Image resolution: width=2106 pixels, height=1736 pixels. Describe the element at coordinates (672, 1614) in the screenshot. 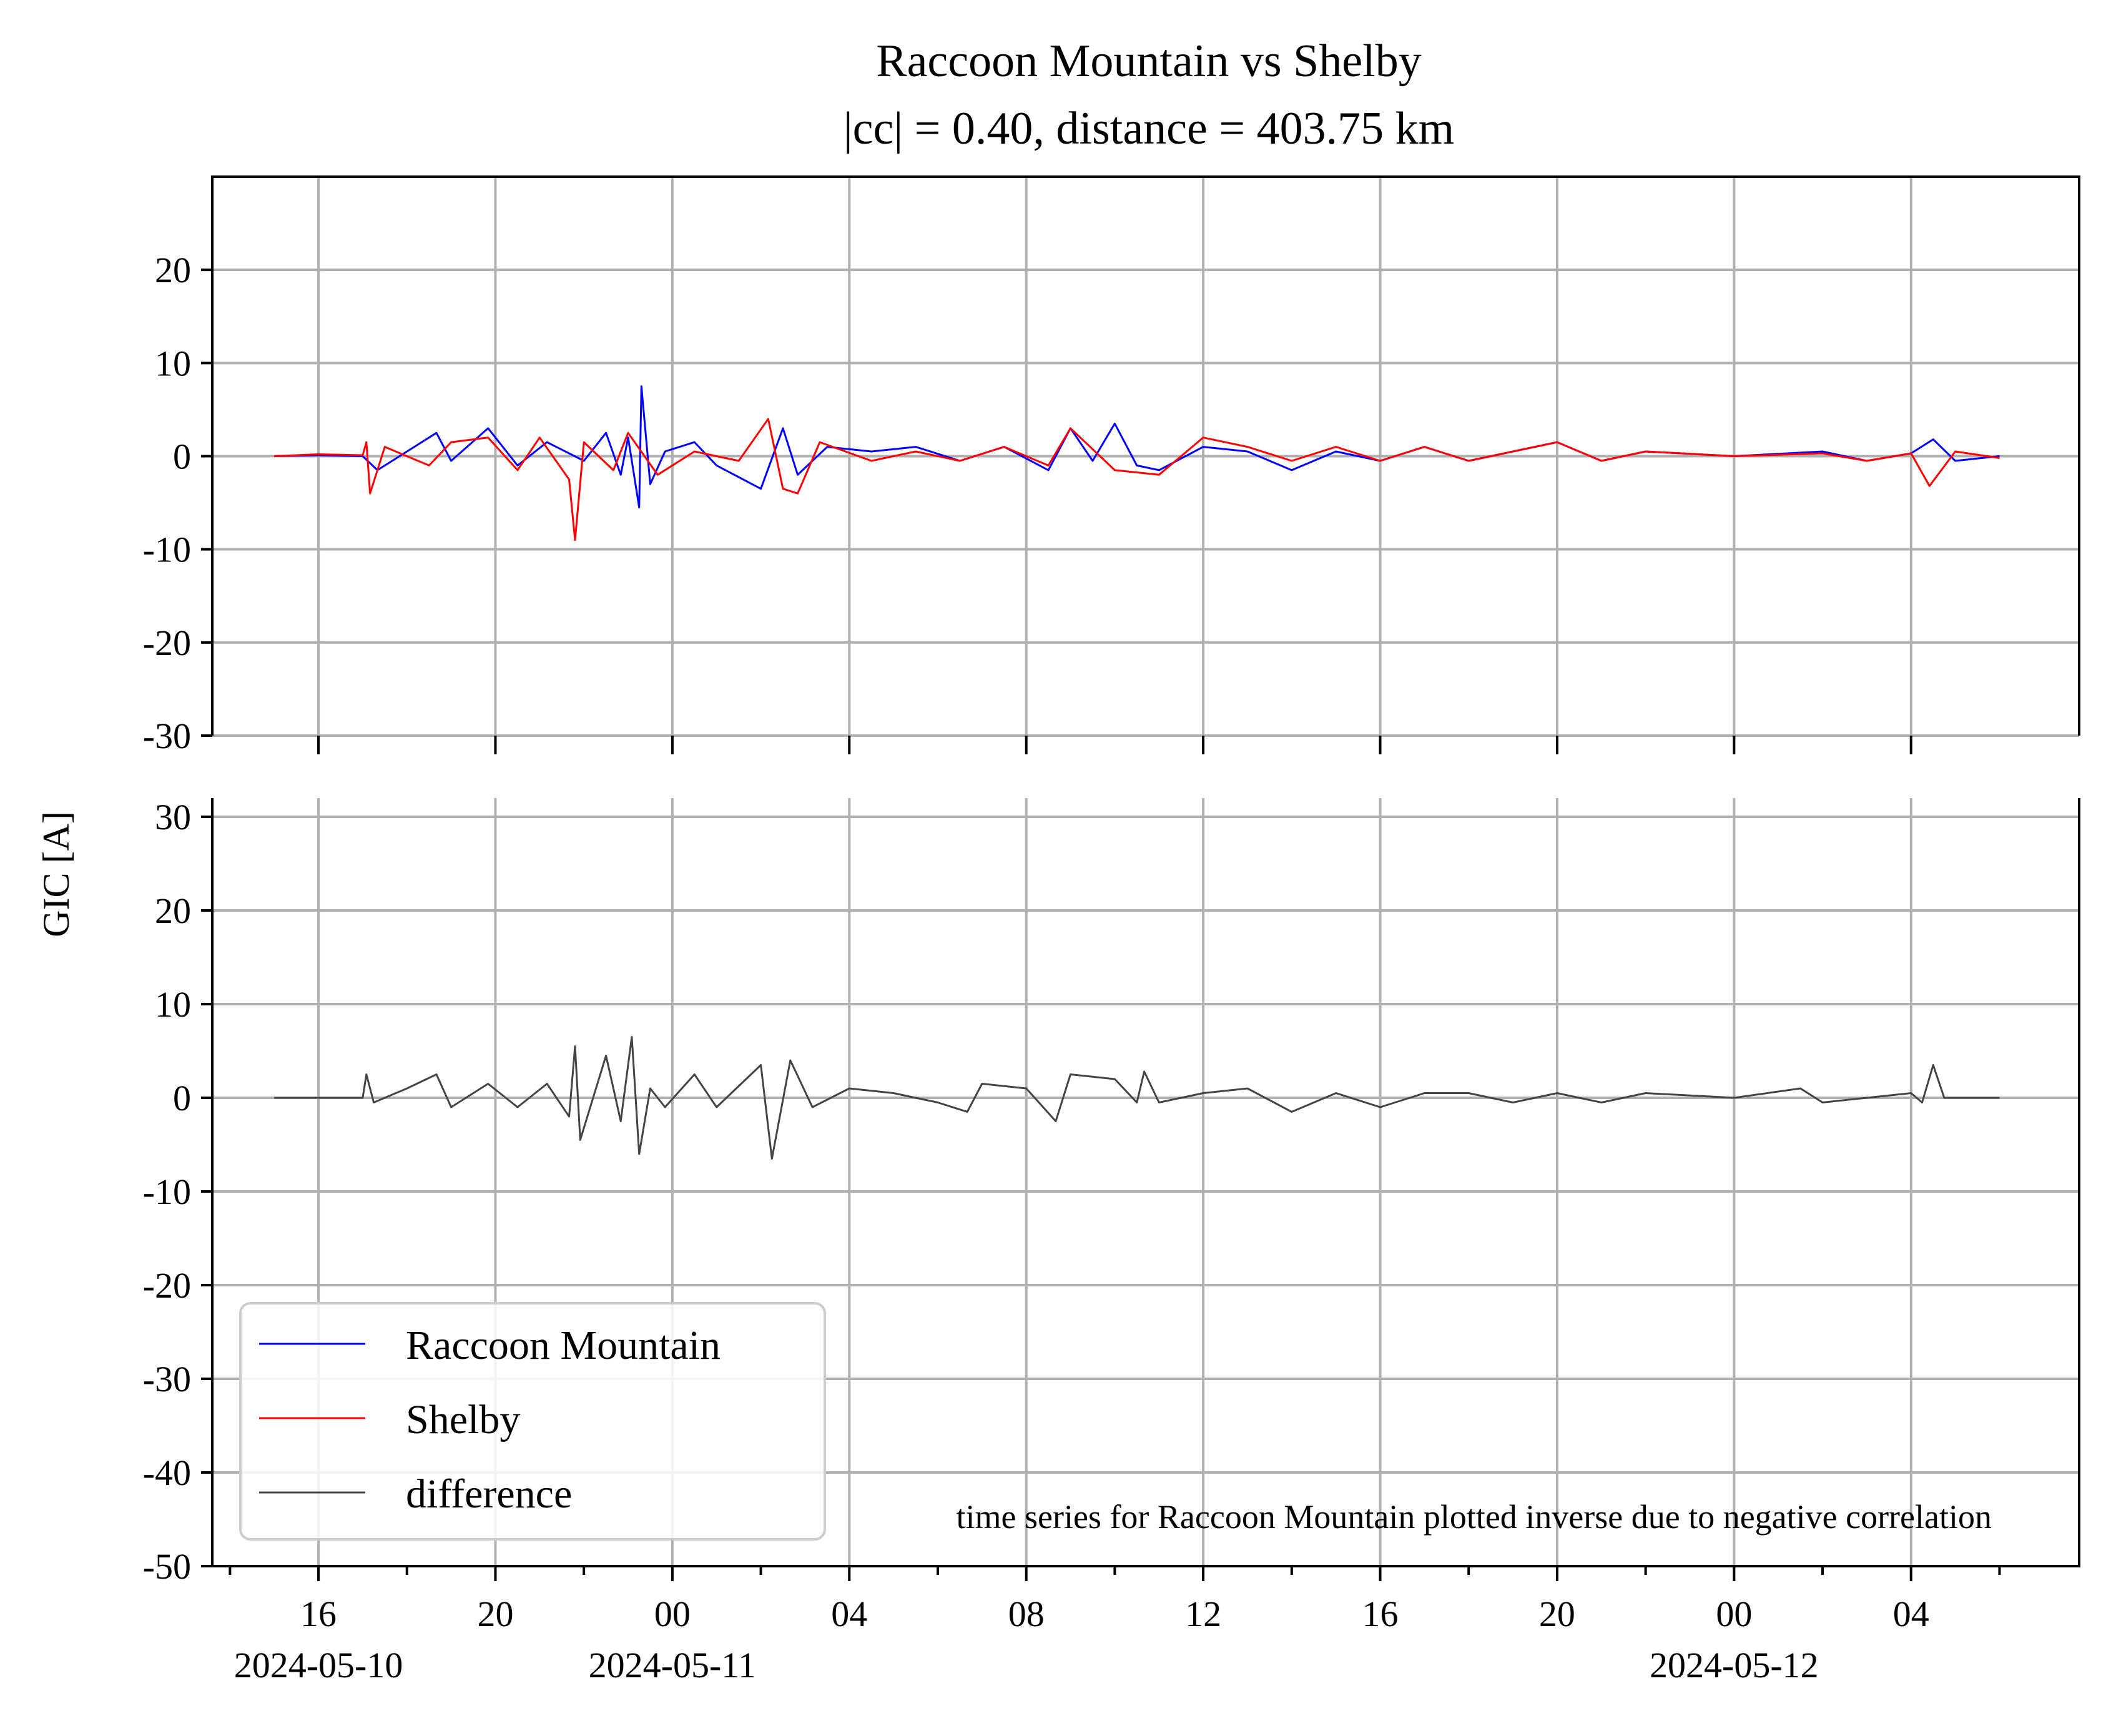

I see `xtick-label-2: 00` at that location.